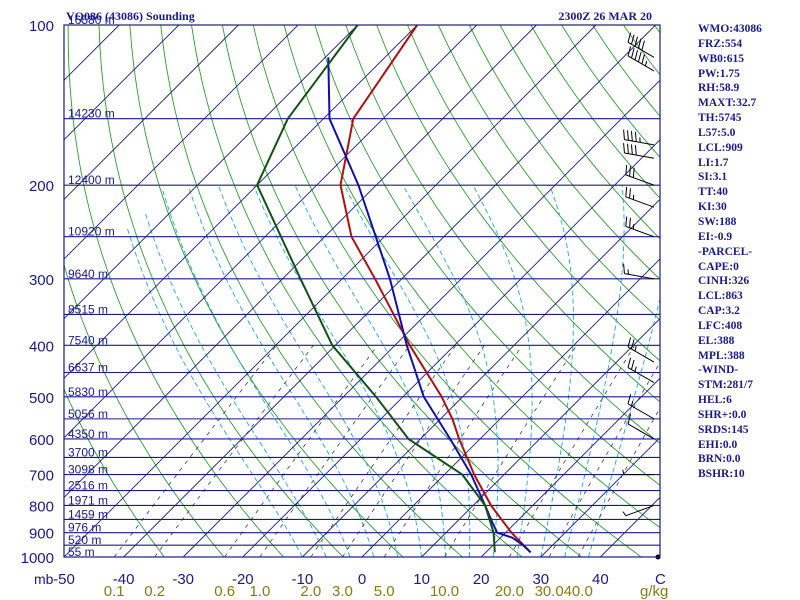  I want to click on wind-barbs, so click(641, 296).